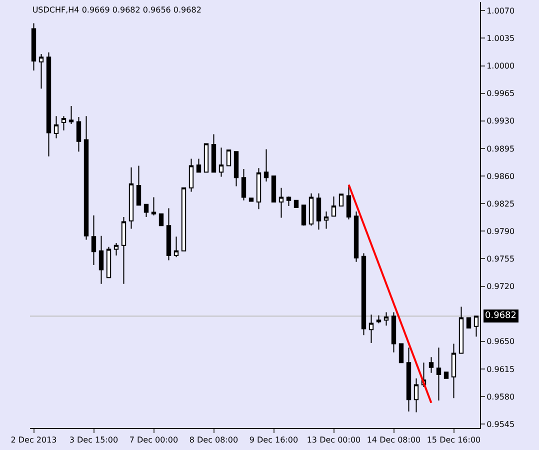 Image resolution: width=539 pixels, height=450 pixels. Describe the element at coordinates (500, 231) in the screenshot. I see `y-tick-label: 0.9790` at that location.